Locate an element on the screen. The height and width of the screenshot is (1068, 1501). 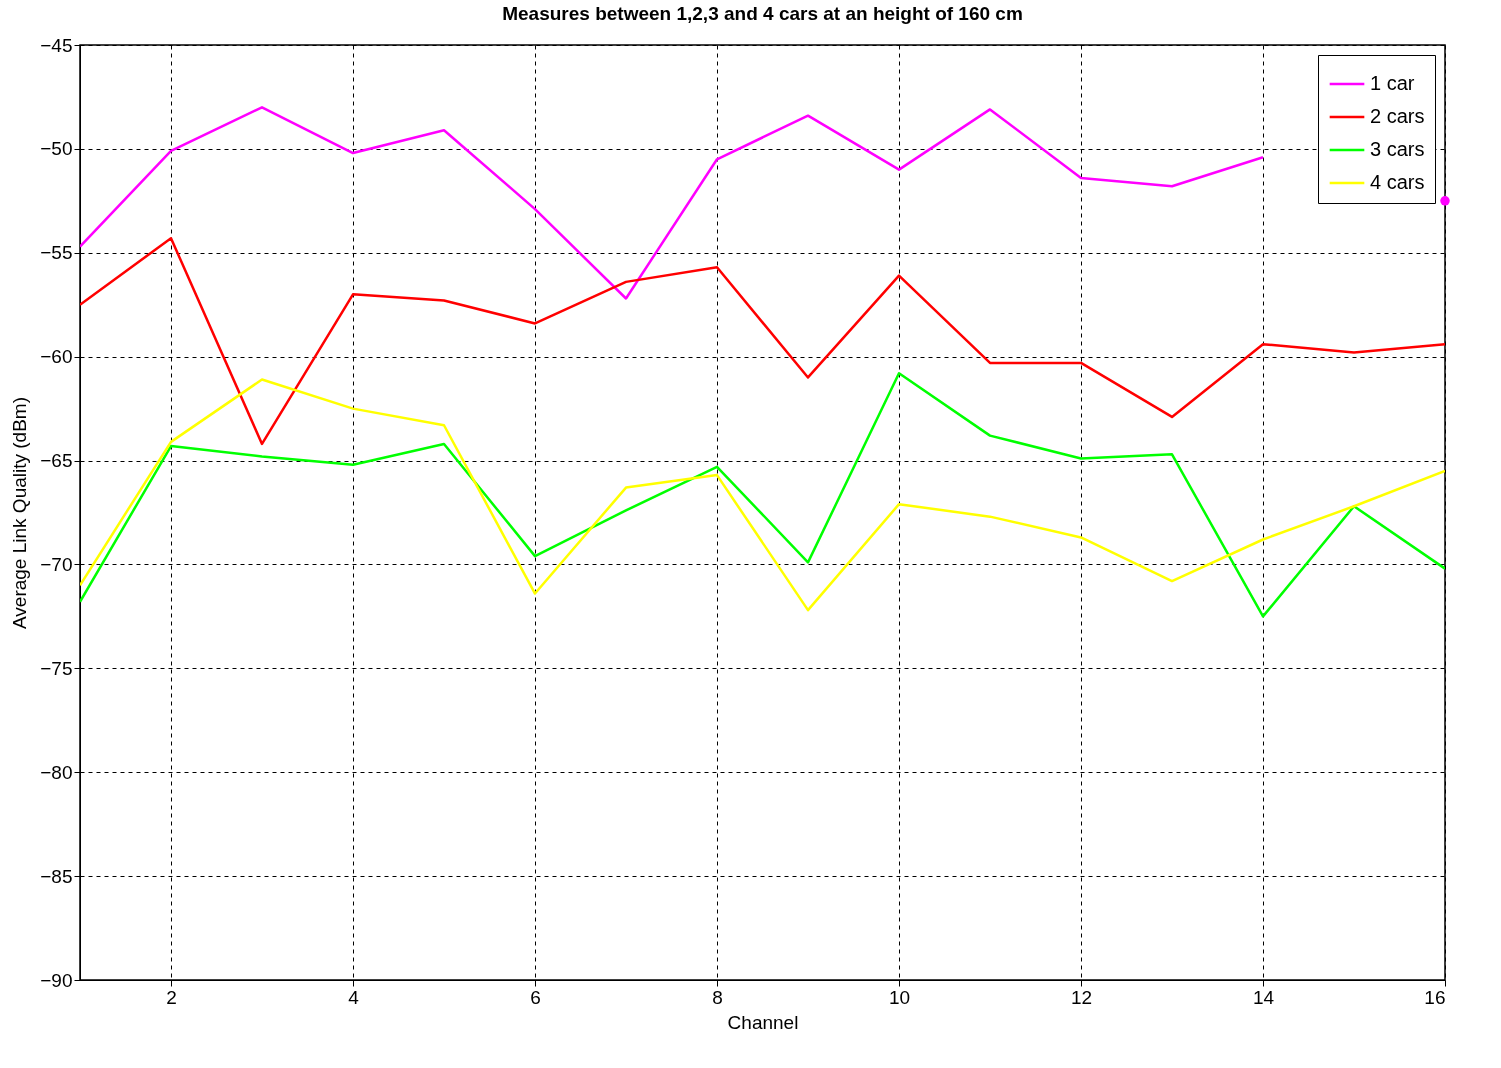
y-tick-label: −60 is located at coordinates (56, 357).